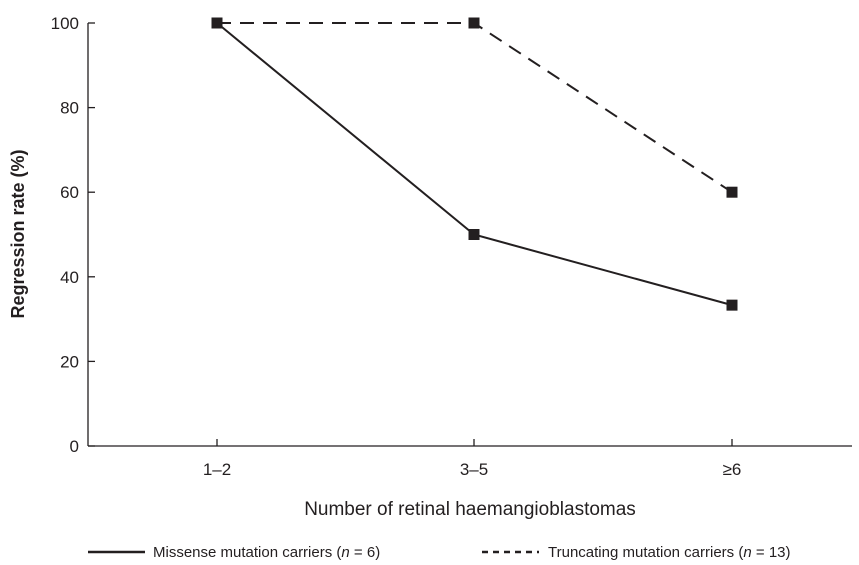 The width and height of the screenshot is (859, 565). I want to click on x-tick-label: 1–2, so click(217, 469).